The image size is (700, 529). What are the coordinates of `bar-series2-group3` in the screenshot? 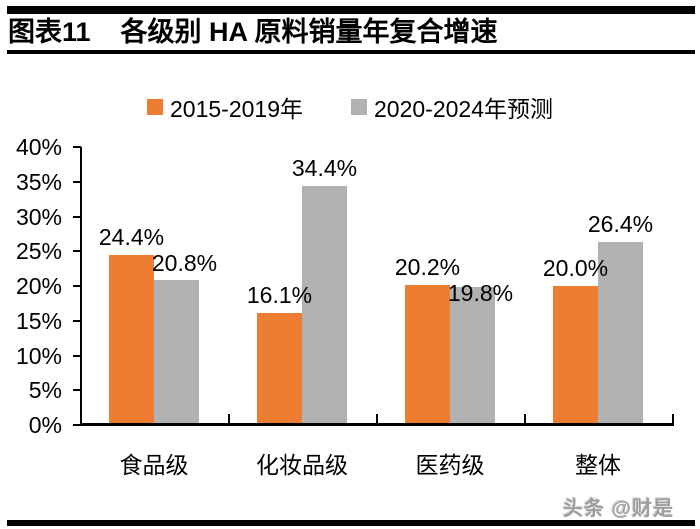 It's located at (472, 356).